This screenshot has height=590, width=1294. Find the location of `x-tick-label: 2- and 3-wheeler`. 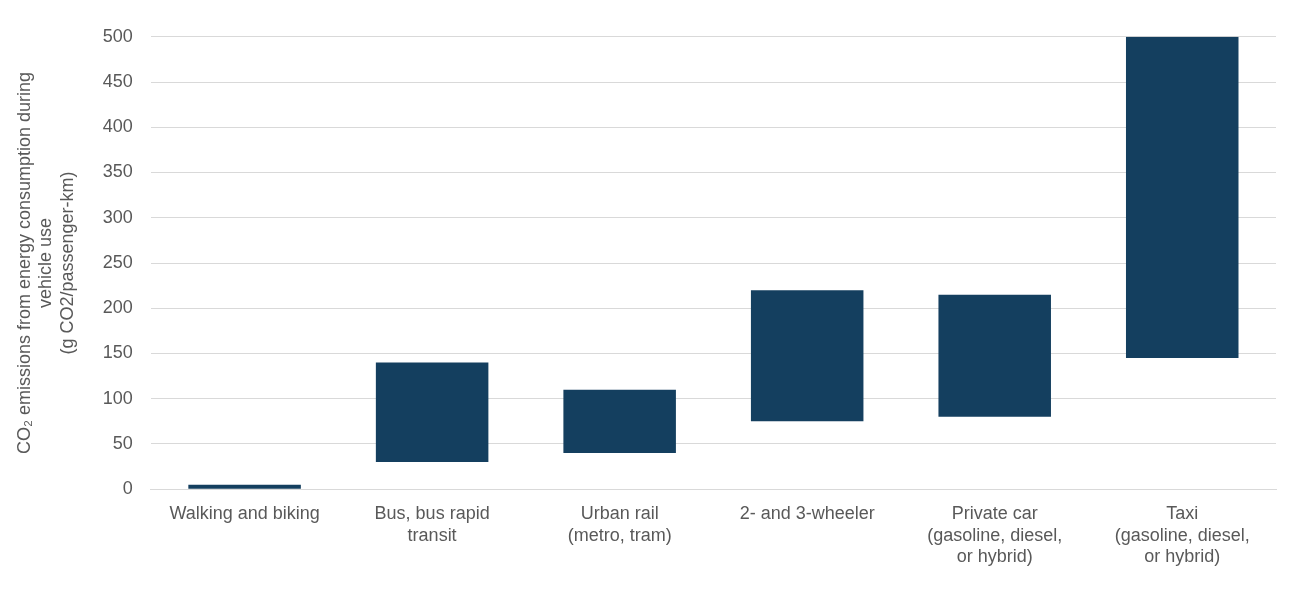

x-tick-label: 2- and 3-wheeler is located at coordinates (807, 512).